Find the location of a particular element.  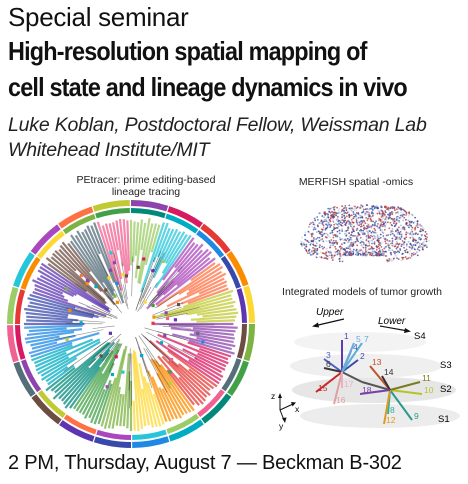

tree-node-label: 18 is located at coordinates (367, 390).